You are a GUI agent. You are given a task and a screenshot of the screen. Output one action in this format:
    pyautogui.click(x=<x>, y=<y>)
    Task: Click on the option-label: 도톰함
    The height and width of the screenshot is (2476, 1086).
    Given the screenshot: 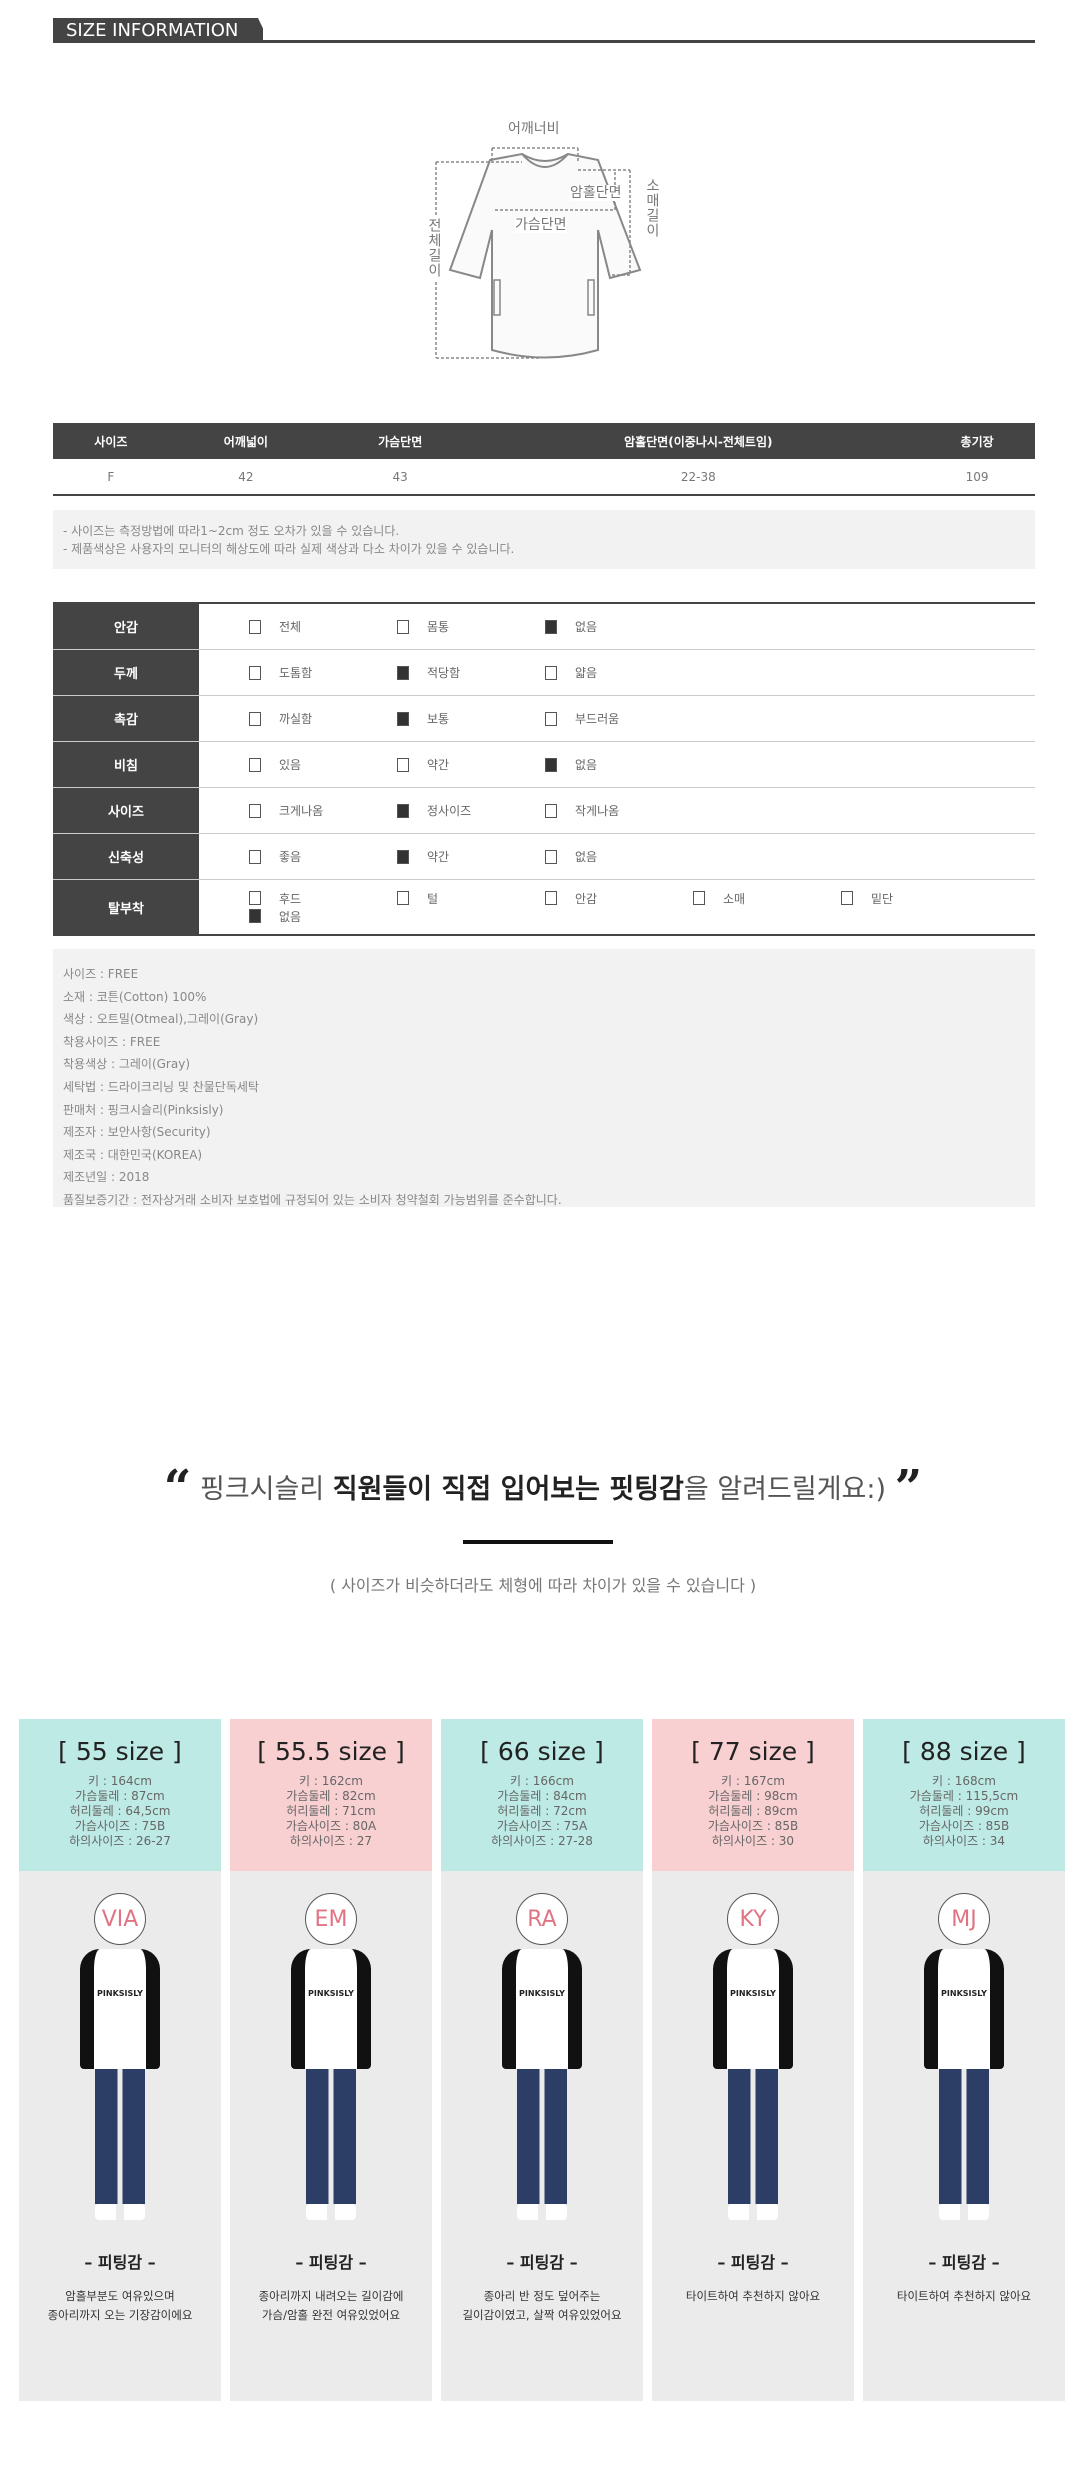 What is the action you would take?
    pyautogui.click(x=296, y=673)
    